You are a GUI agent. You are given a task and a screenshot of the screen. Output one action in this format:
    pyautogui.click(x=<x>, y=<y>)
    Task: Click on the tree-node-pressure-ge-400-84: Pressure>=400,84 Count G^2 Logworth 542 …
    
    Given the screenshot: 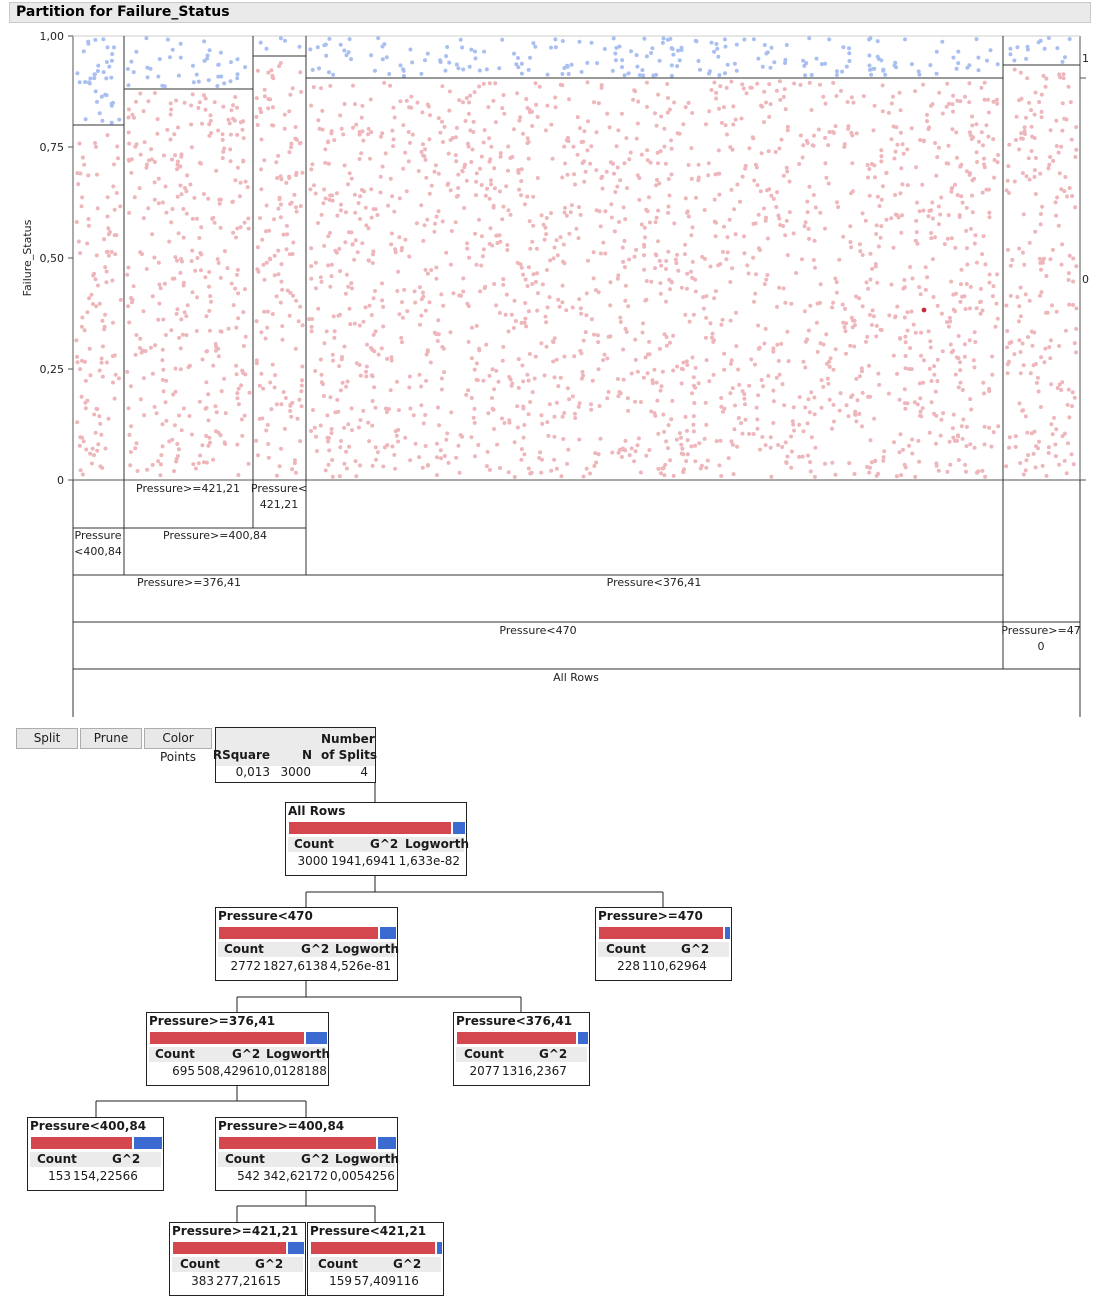 What is the action you would take?
    pyautogui.click(x=307, y=1154)
    